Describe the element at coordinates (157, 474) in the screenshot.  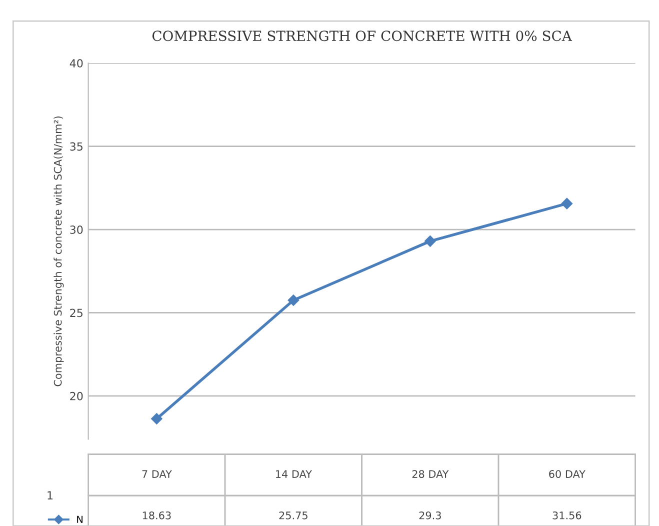
I see `x-tick-label: 7 DAY` at that location.